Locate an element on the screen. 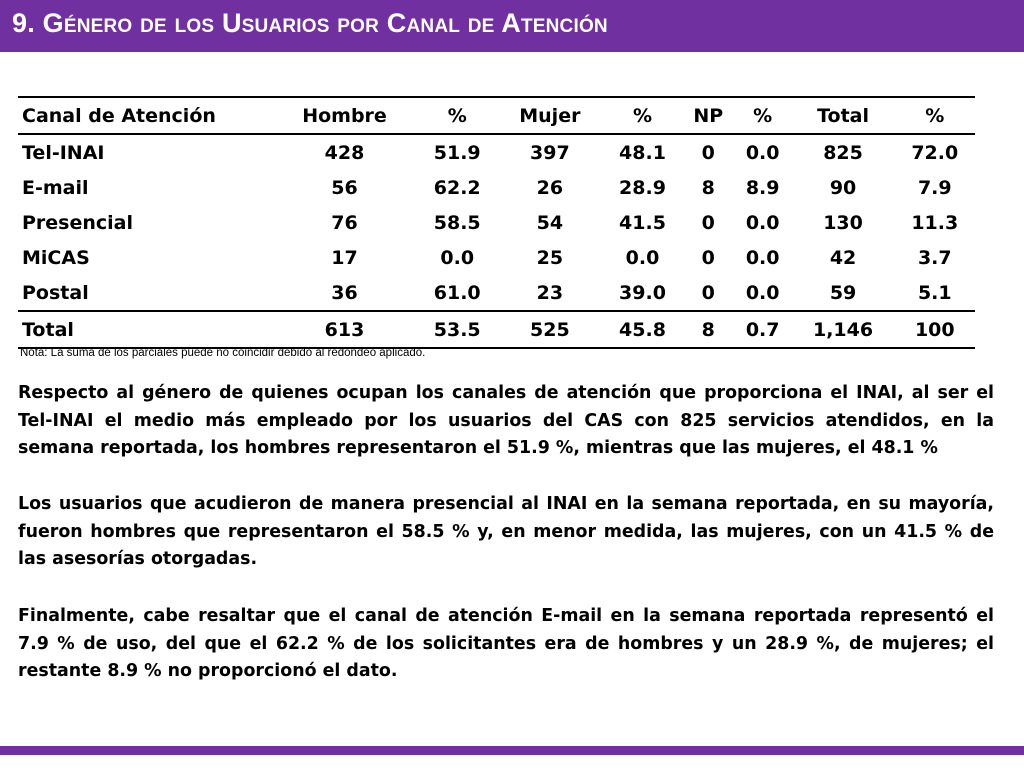 This screenshot has width=1024, height=768. cell-hombre-pct: 58.5 is located at coordinates (457, 222).